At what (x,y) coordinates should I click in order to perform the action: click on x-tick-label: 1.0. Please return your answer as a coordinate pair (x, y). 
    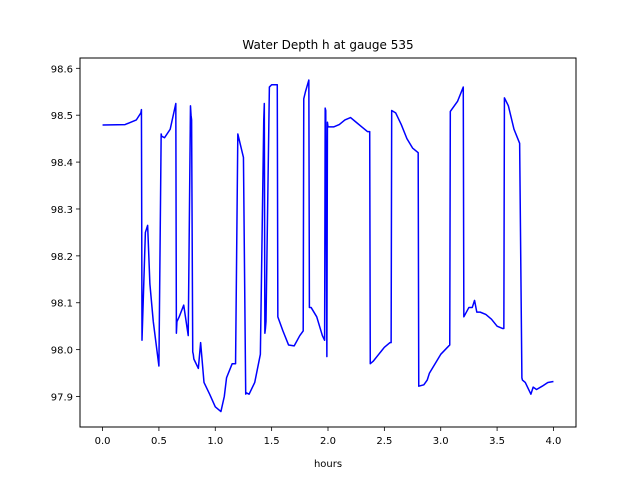
    Looking at the image, I should click on (215, 441).